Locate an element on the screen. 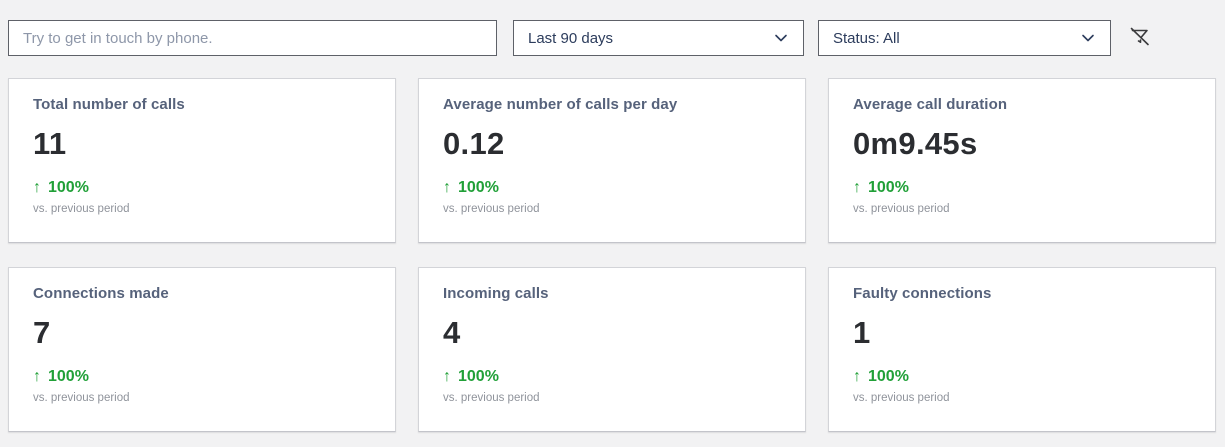 The height and width of the screenshot is (447, 1225). stat-card-title: Total number of calls is located at coordinates (109, 104).